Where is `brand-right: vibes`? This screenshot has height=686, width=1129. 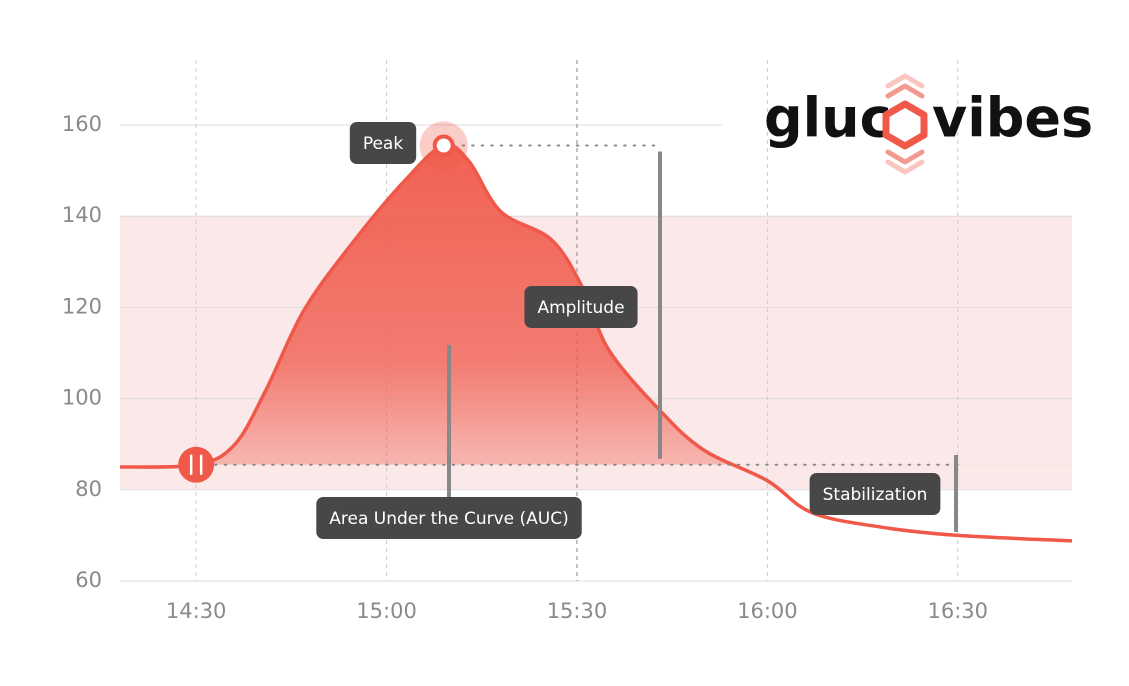 brand-right: vibes is located at coordinates (1012, 118).